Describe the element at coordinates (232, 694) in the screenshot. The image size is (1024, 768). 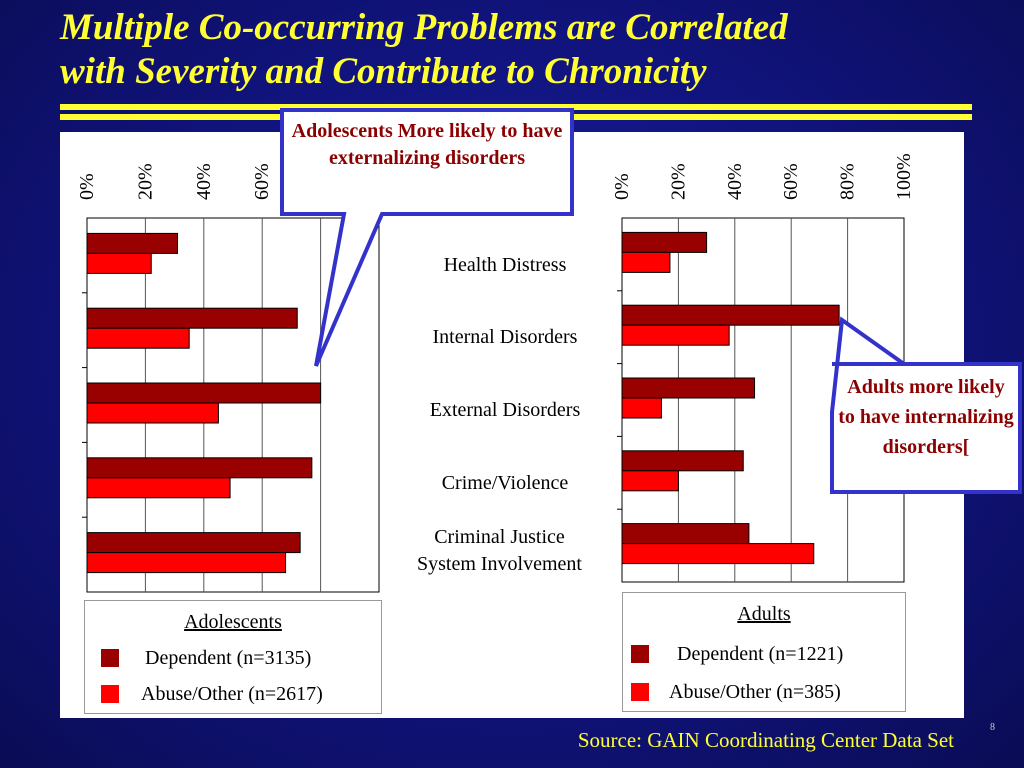
I see `legend-adolescents-abuse: Abuse/Other (n=2617)` at that location.